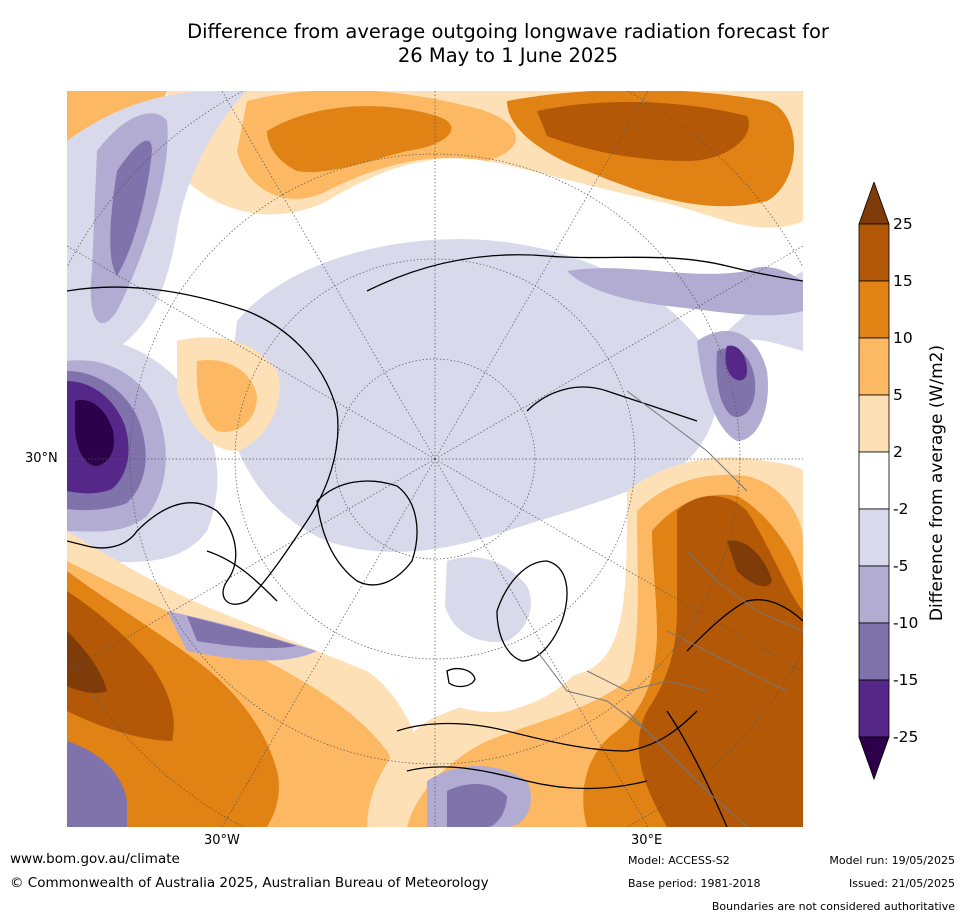 Image resolution: width=965 pixels, height=919 pixels. Describe the element at coordinates (222, 840) in the screenshot. I see `longitude-label-30w: 30°W` at that location.